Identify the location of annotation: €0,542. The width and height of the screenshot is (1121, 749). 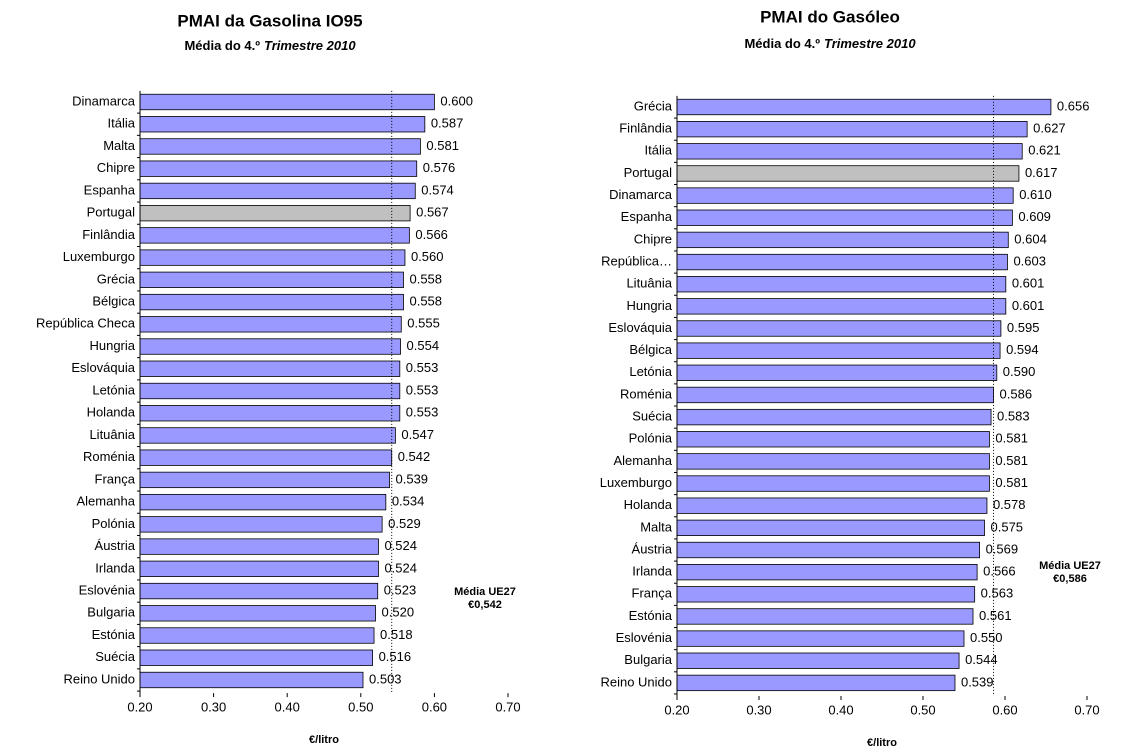
(485, 605).